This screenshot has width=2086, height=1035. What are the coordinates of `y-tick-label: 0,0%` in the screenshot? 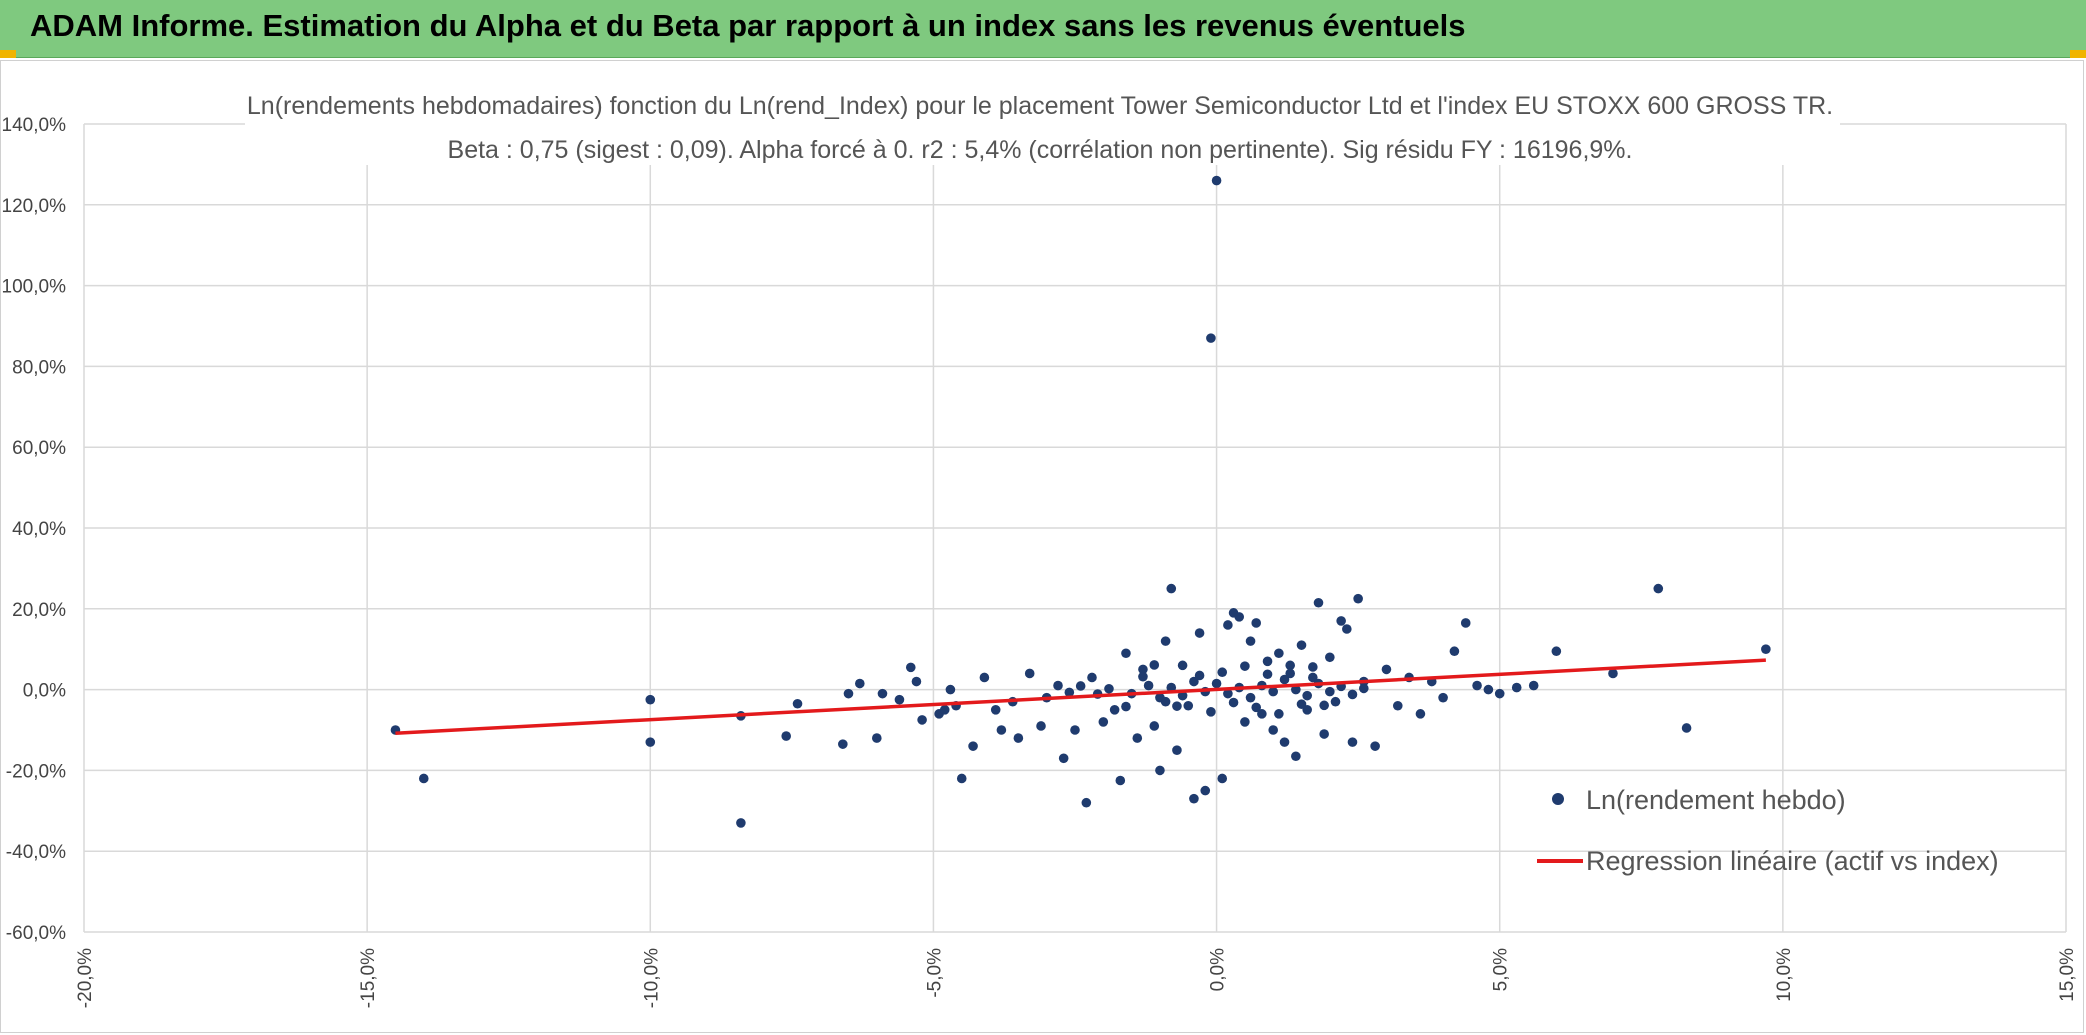 It's located at (44, 691).